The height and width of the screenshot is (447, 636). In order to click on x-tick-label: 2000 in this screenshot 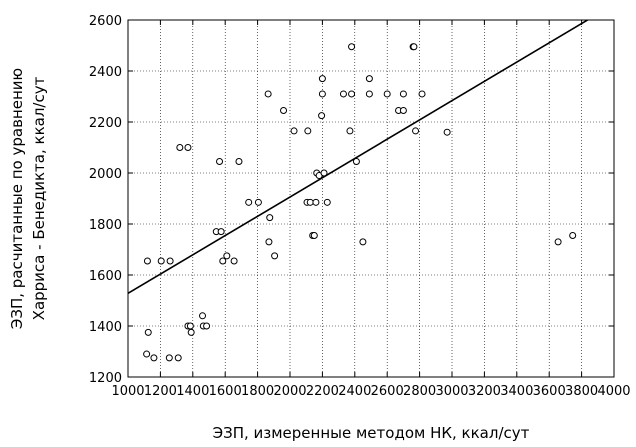, I will do `click(289, 391)`.